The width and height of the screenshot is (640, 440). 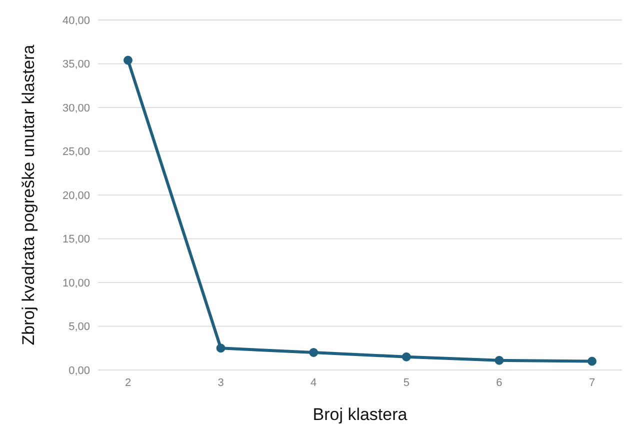 What do you see at coordinates (76, 196) in the screenshot?
I see `y-tick-label: 20,00` at bounding box center [76, 196].